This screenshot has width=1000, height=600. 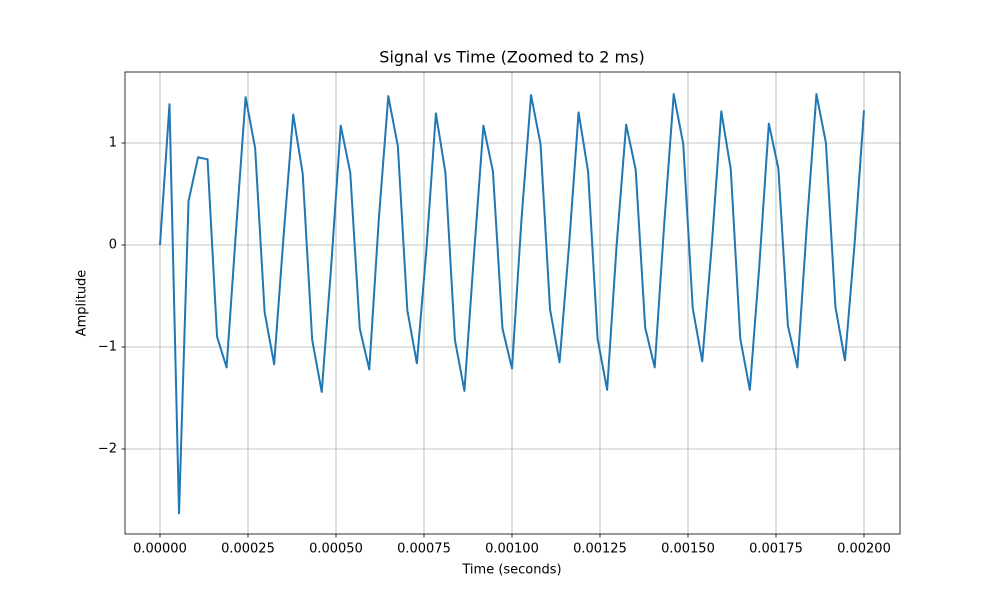 What do you see at coordinates (512, 549) in the screenshot?
I see `x-tick-label: 0.00100` at bounding box center [512, 549].